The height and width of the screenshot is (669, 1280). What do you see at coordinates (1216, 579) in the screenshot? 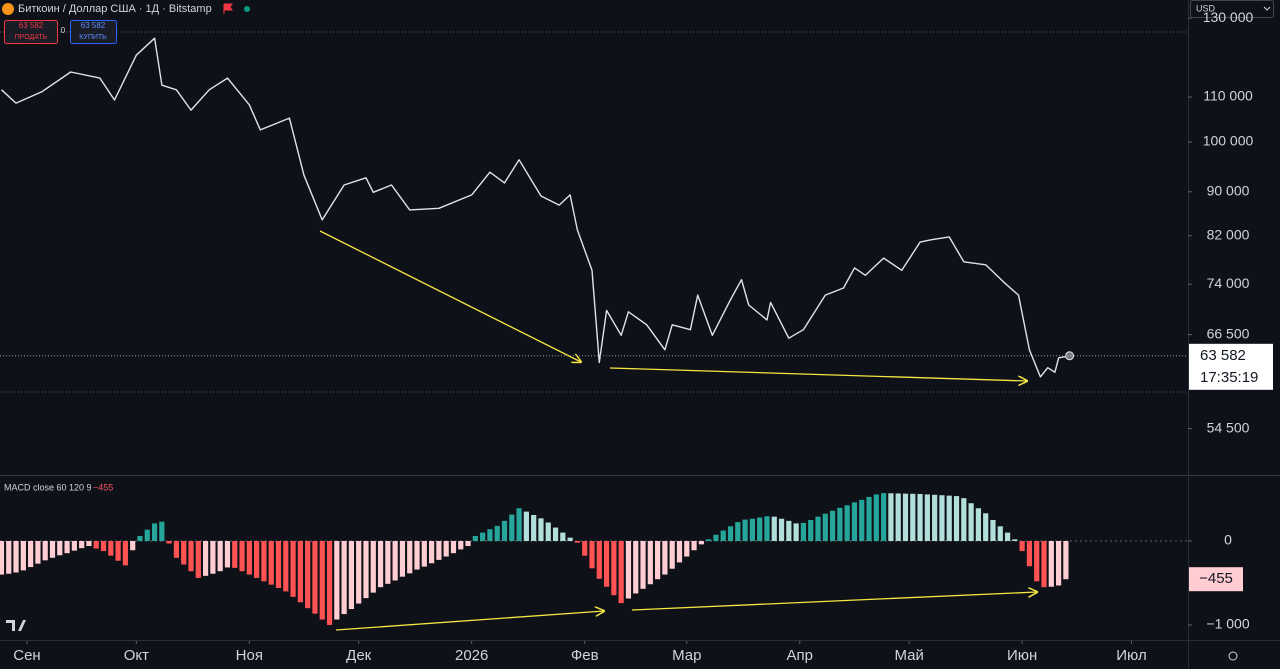
I see `value-tag` at bounding box center [1216, 579].